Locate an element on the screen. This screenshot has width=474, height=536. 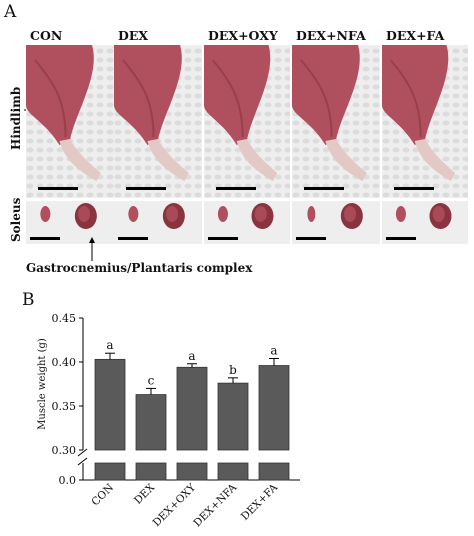
panel-a-letter: A is located at coordinates (10, 12).